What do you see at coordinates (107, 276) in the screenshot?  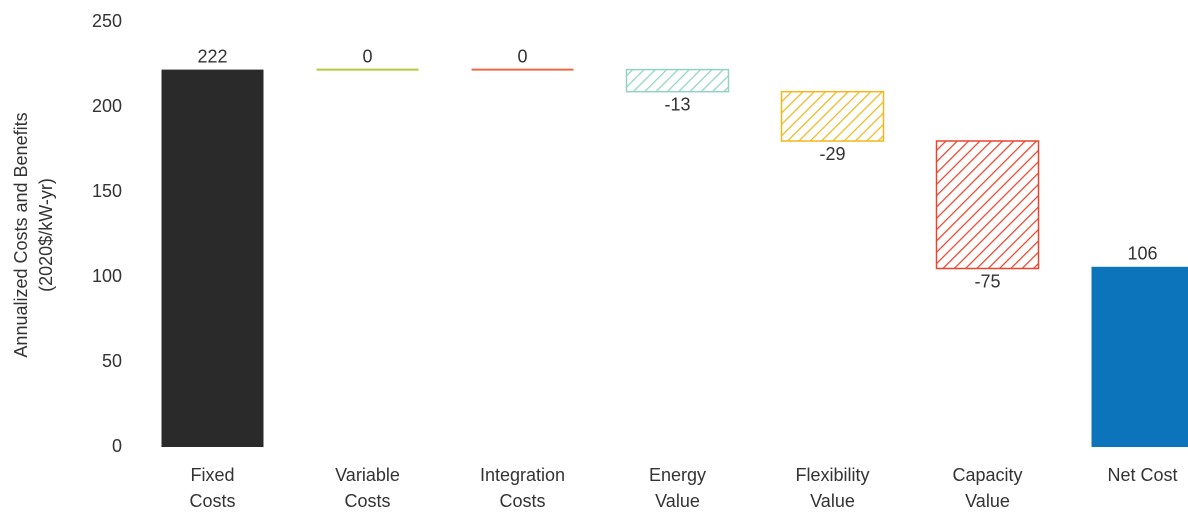 I see `y-tick-label: 100` at bounding box center [107, 276].